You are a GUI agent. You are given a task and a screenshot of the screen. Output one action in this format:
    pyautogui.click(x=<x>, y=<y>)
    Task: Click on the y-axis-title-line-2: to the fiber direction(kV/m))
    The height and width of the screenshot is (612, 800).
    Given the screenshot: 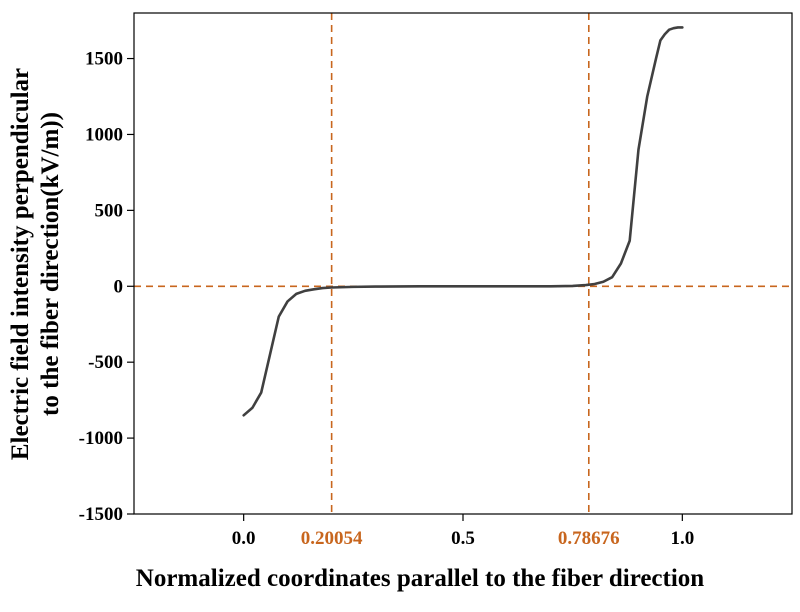 What is the action you would take?
    pyautogui.click(x=50, y=264)
    